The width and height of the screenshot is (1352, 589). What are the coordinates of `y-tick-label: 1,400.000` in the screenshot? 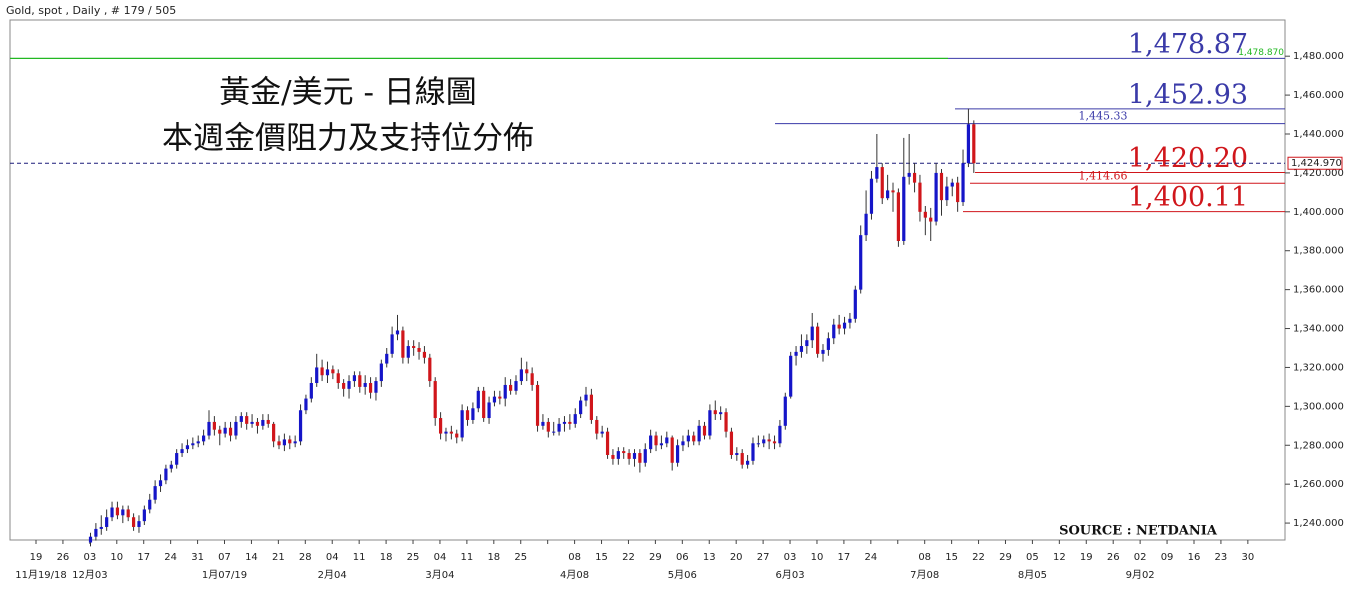 It's located at (1318, 212).